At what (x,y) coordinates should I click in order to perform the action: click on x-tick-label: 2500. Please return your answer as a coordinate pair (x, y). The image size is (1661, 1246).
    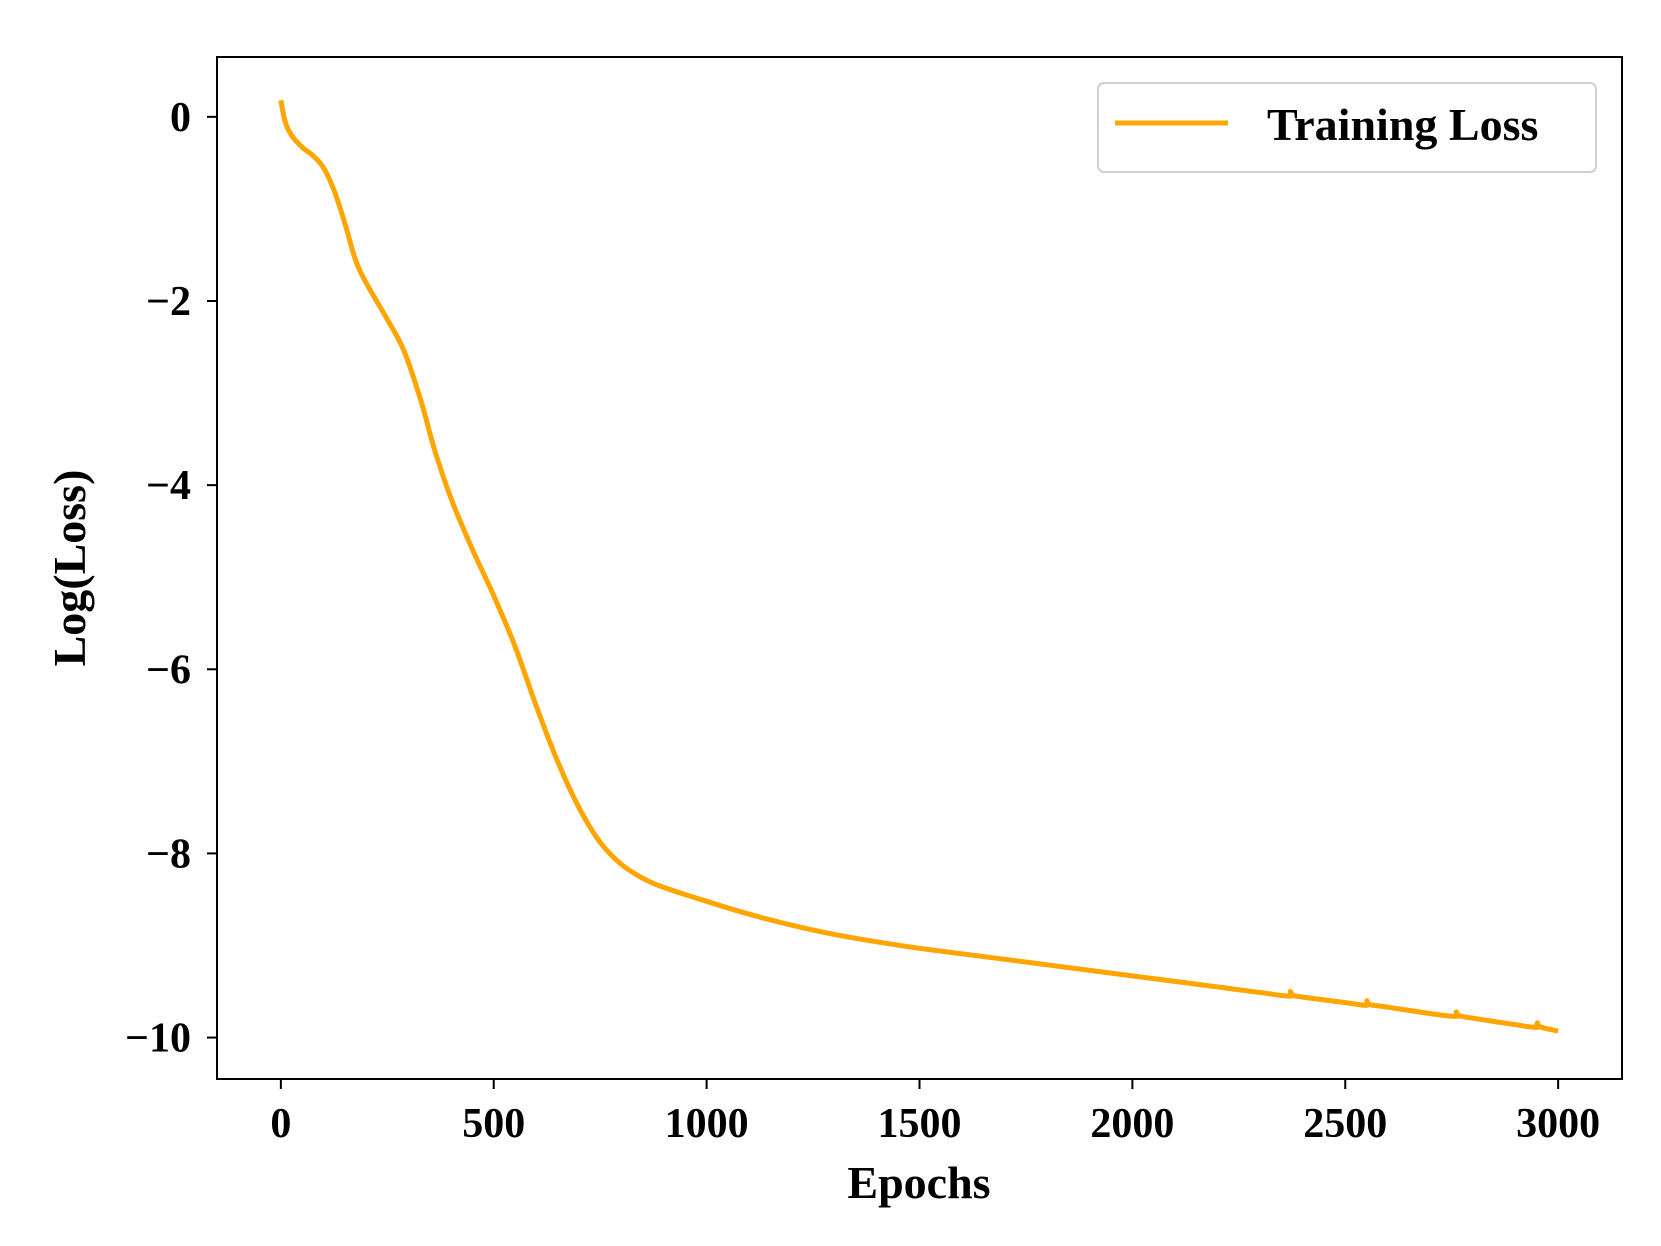
    Looking at the image, I should click on (1345, 1124).